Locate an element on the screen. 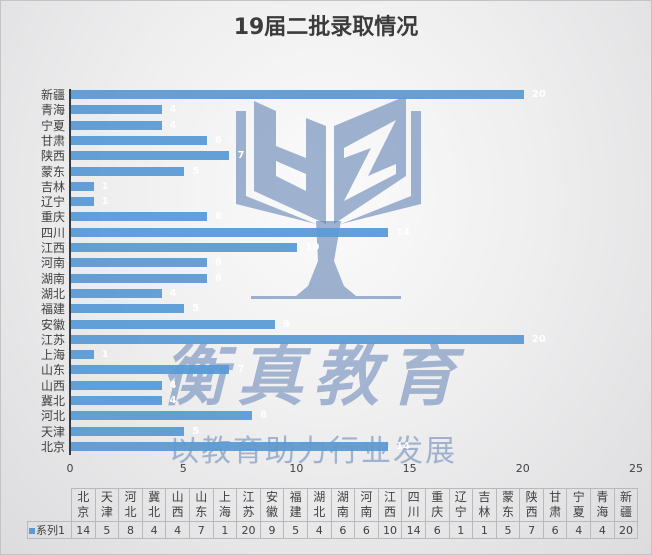 The height and width of the screenshot is (555, 652). data-table-category: 辽宁 is located at coordinates (461, 505).